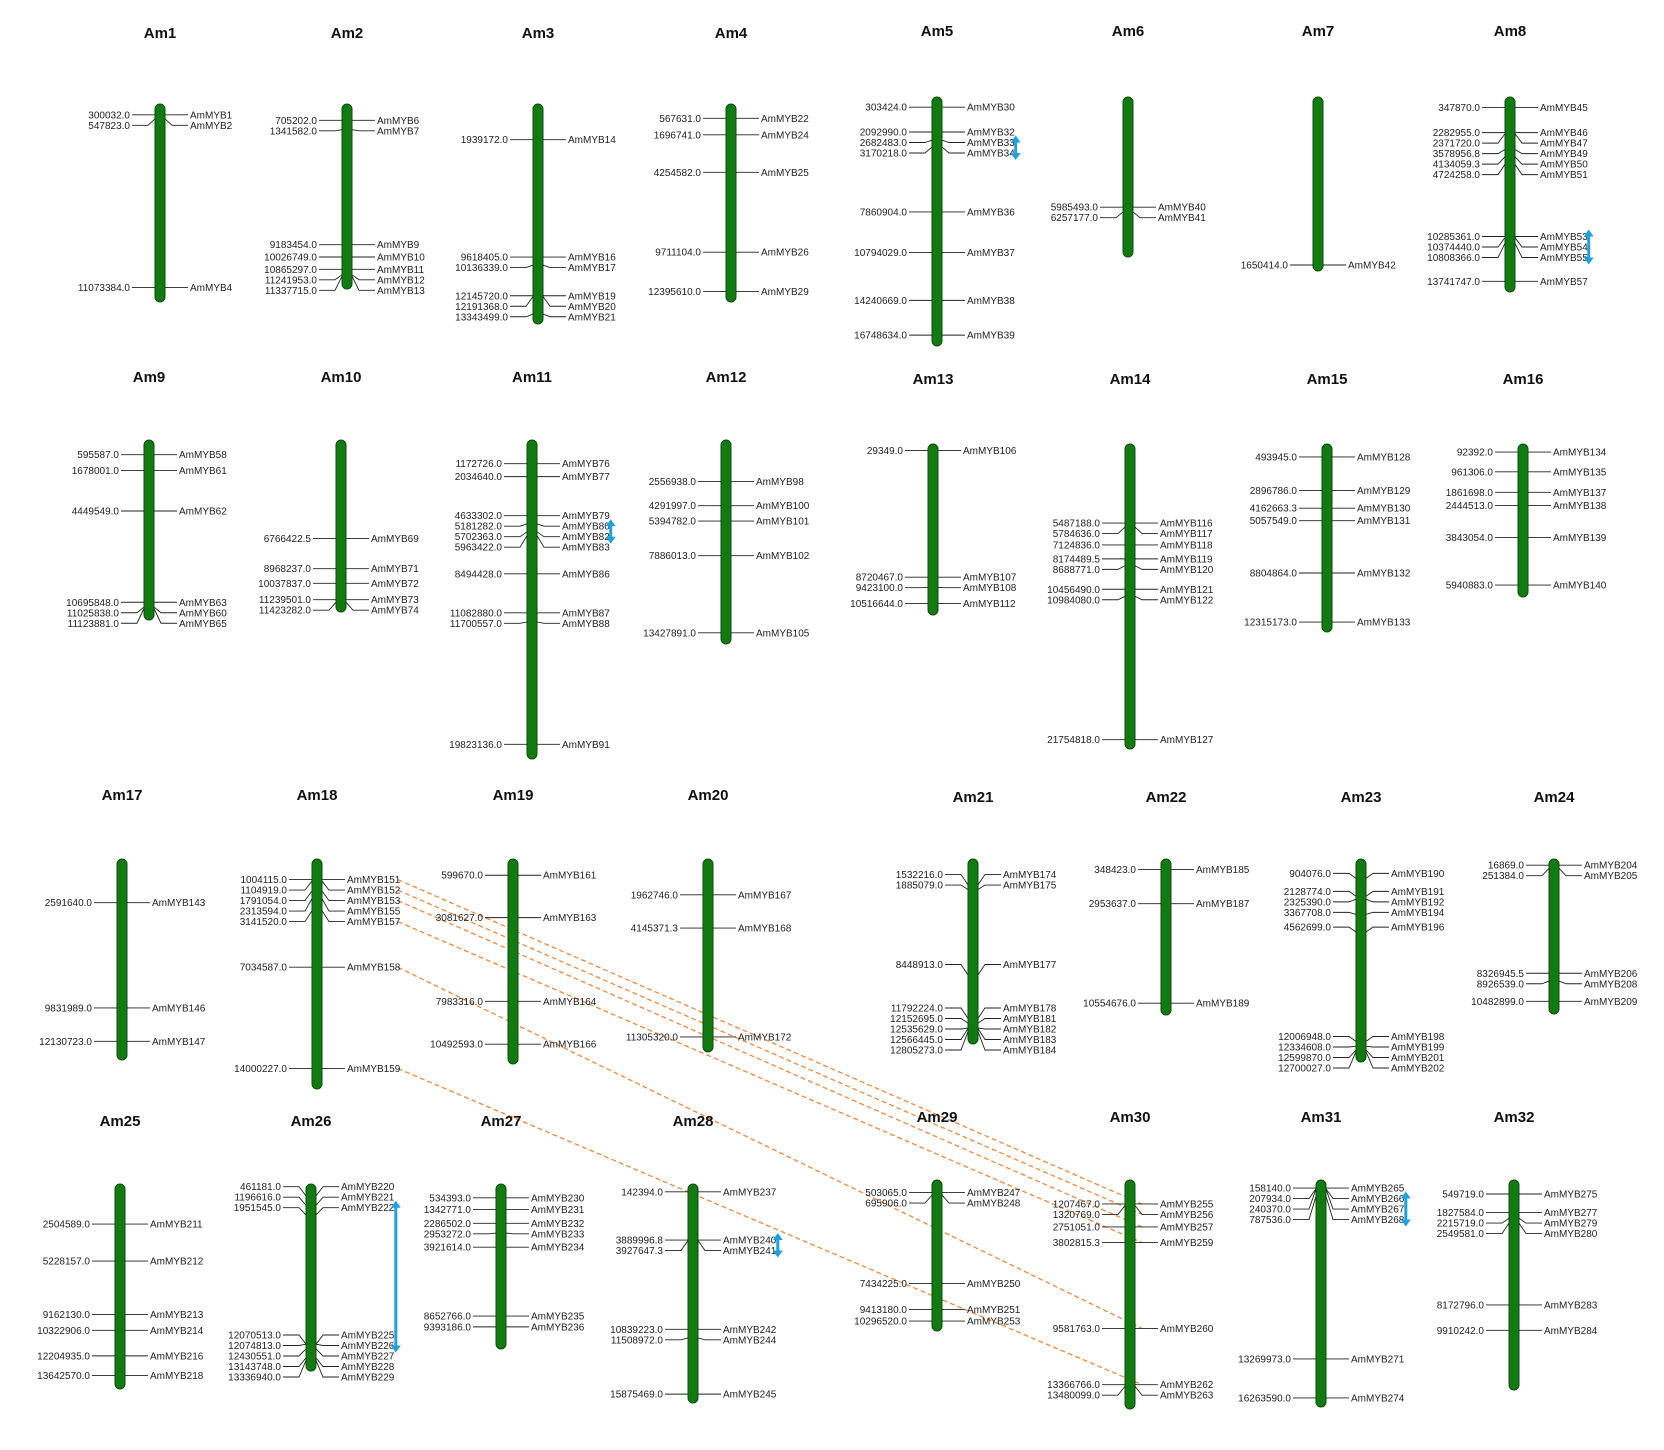  What do you see at coordinates (1526, 506) in the screenshot?
I see `gene-marker: 2444513.0 AmMYB138` at bounding box center [1526, 506].